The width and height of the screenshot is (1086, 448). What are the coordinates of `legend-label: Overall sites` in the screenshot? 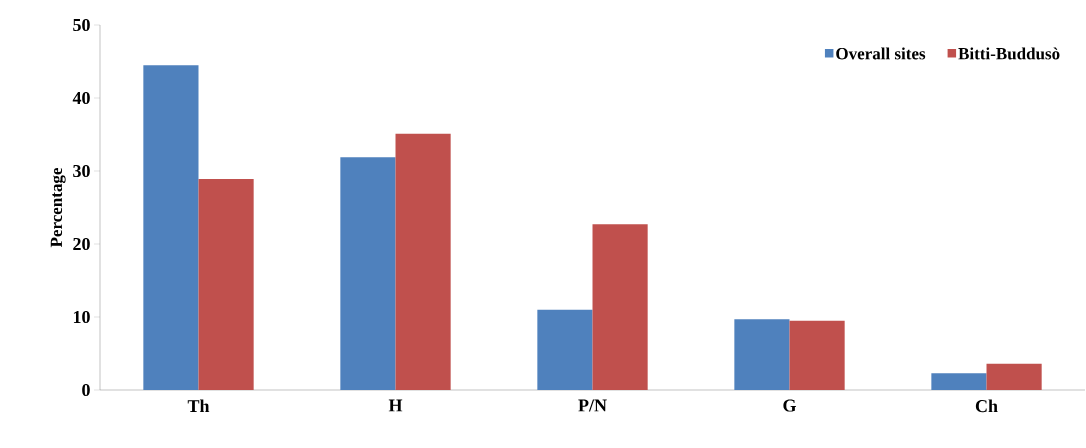 It's located at (881, 53).